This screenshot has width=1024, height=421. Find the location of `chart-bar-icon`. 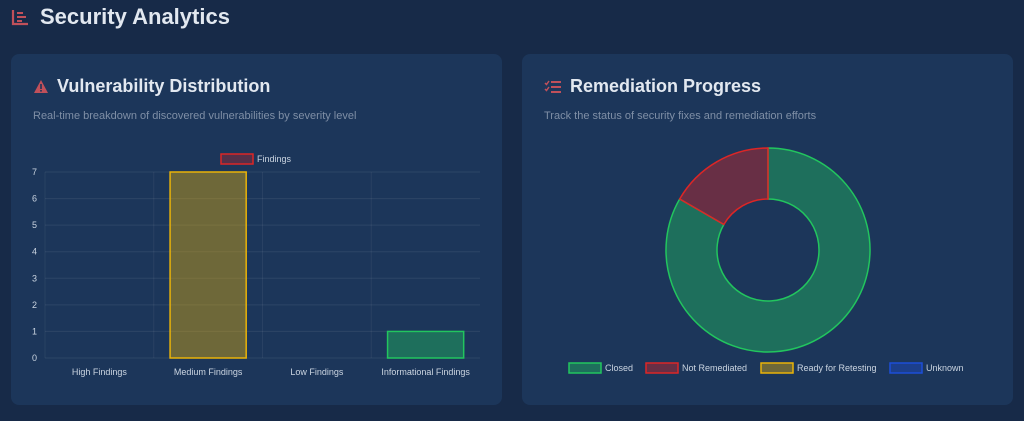

chart-bar-icon is located at coordinates (19, 18).